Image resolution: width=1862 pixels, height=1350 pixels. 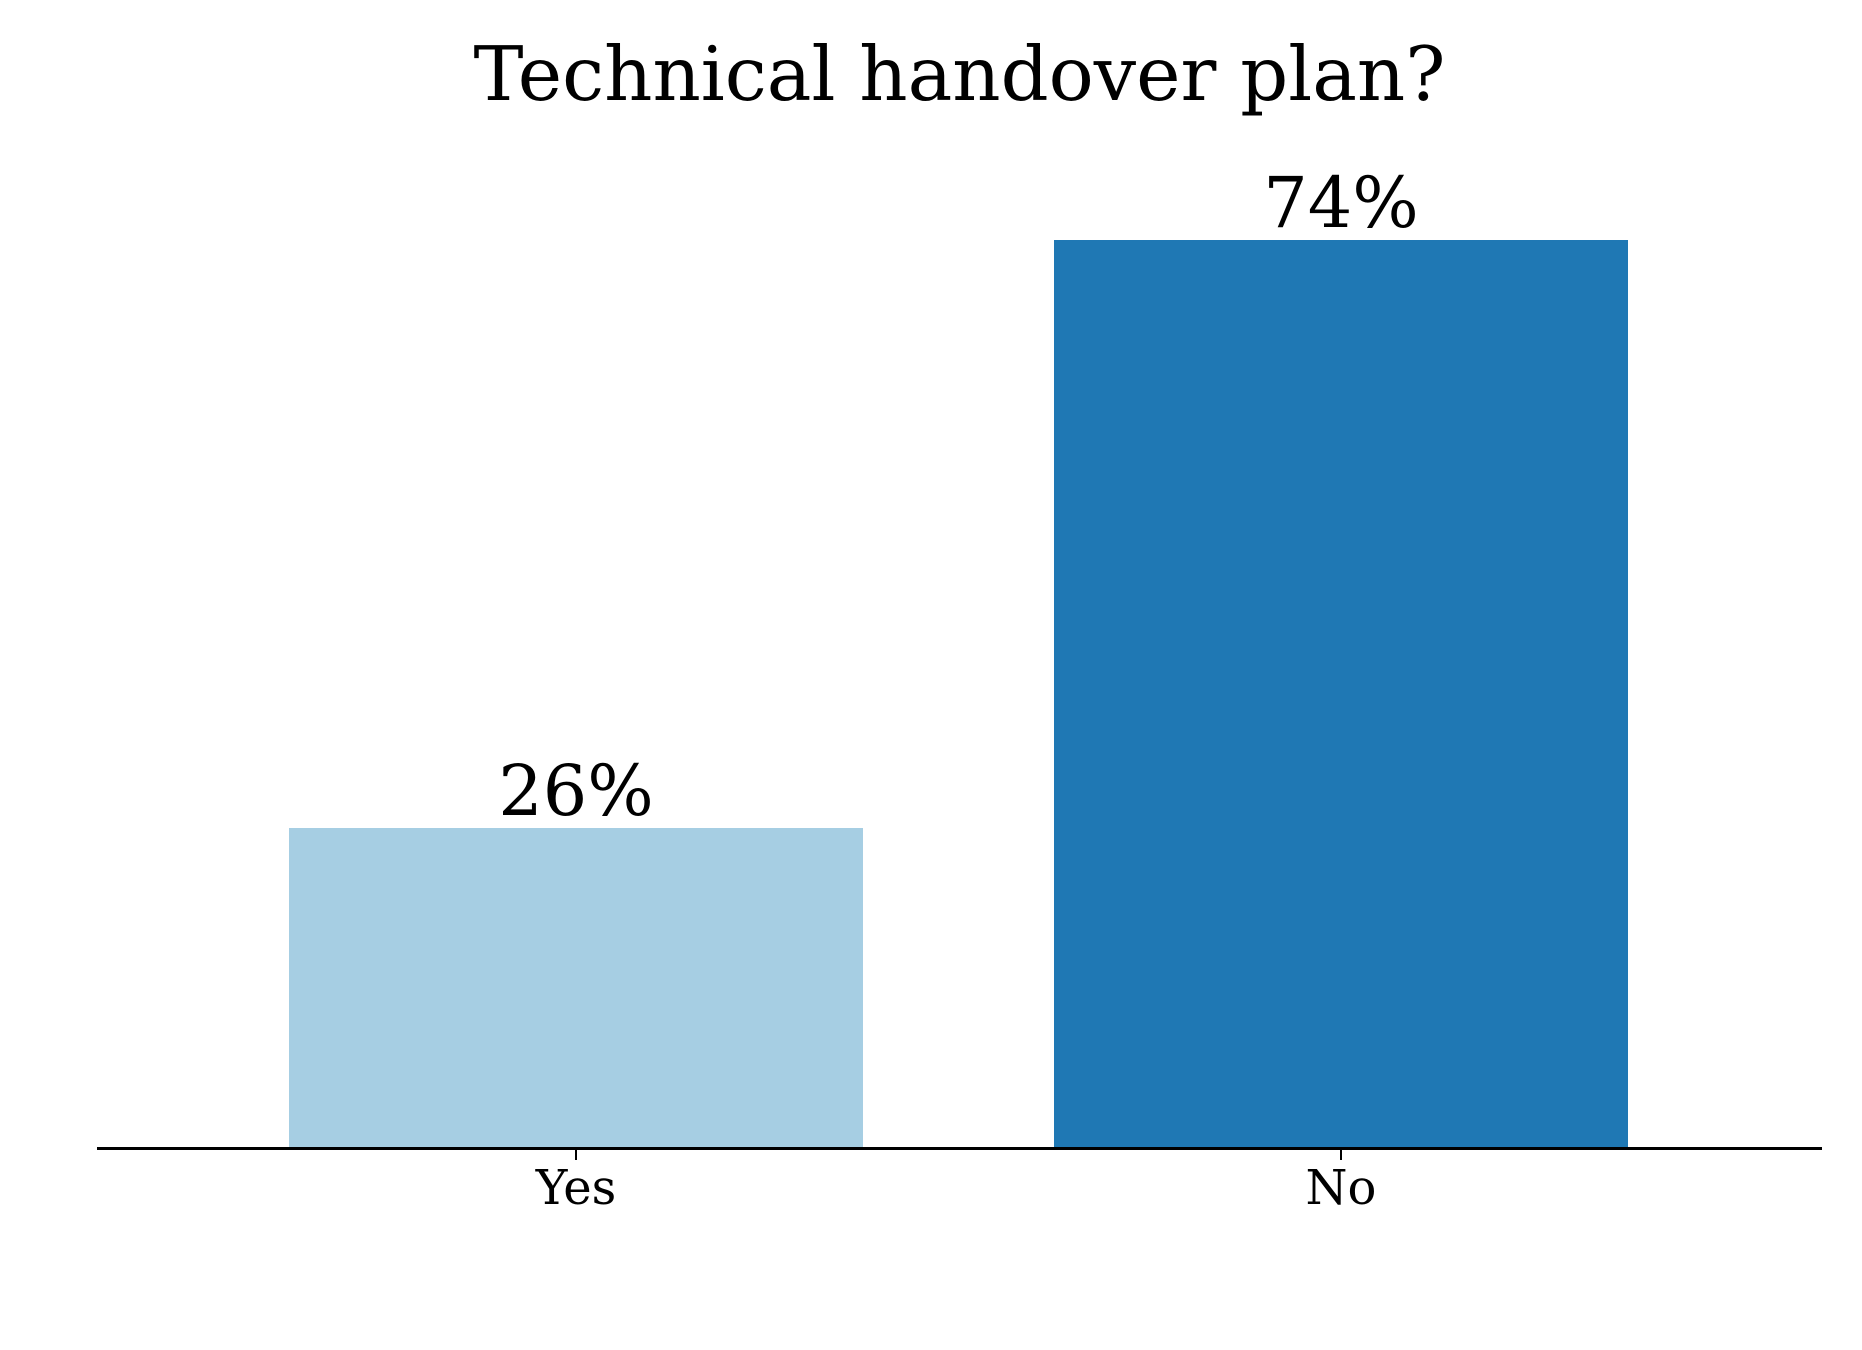 What do you see at coordinates (959, 1148) in the screenshot?
I see `x-axis-line` at bounding box center [959, 1148].